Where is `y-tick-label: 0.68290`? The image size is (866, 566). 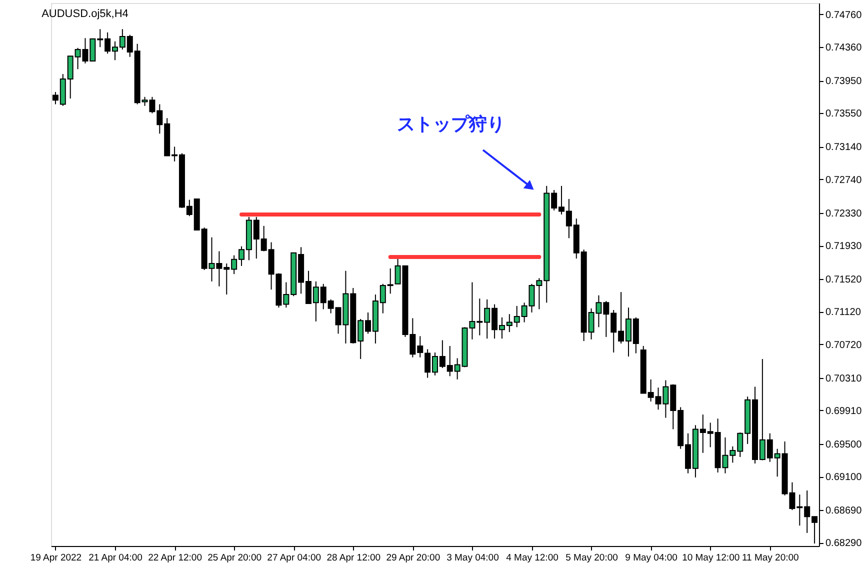
y-tick-label: 0.68290 is located at coordinates (844, 544).